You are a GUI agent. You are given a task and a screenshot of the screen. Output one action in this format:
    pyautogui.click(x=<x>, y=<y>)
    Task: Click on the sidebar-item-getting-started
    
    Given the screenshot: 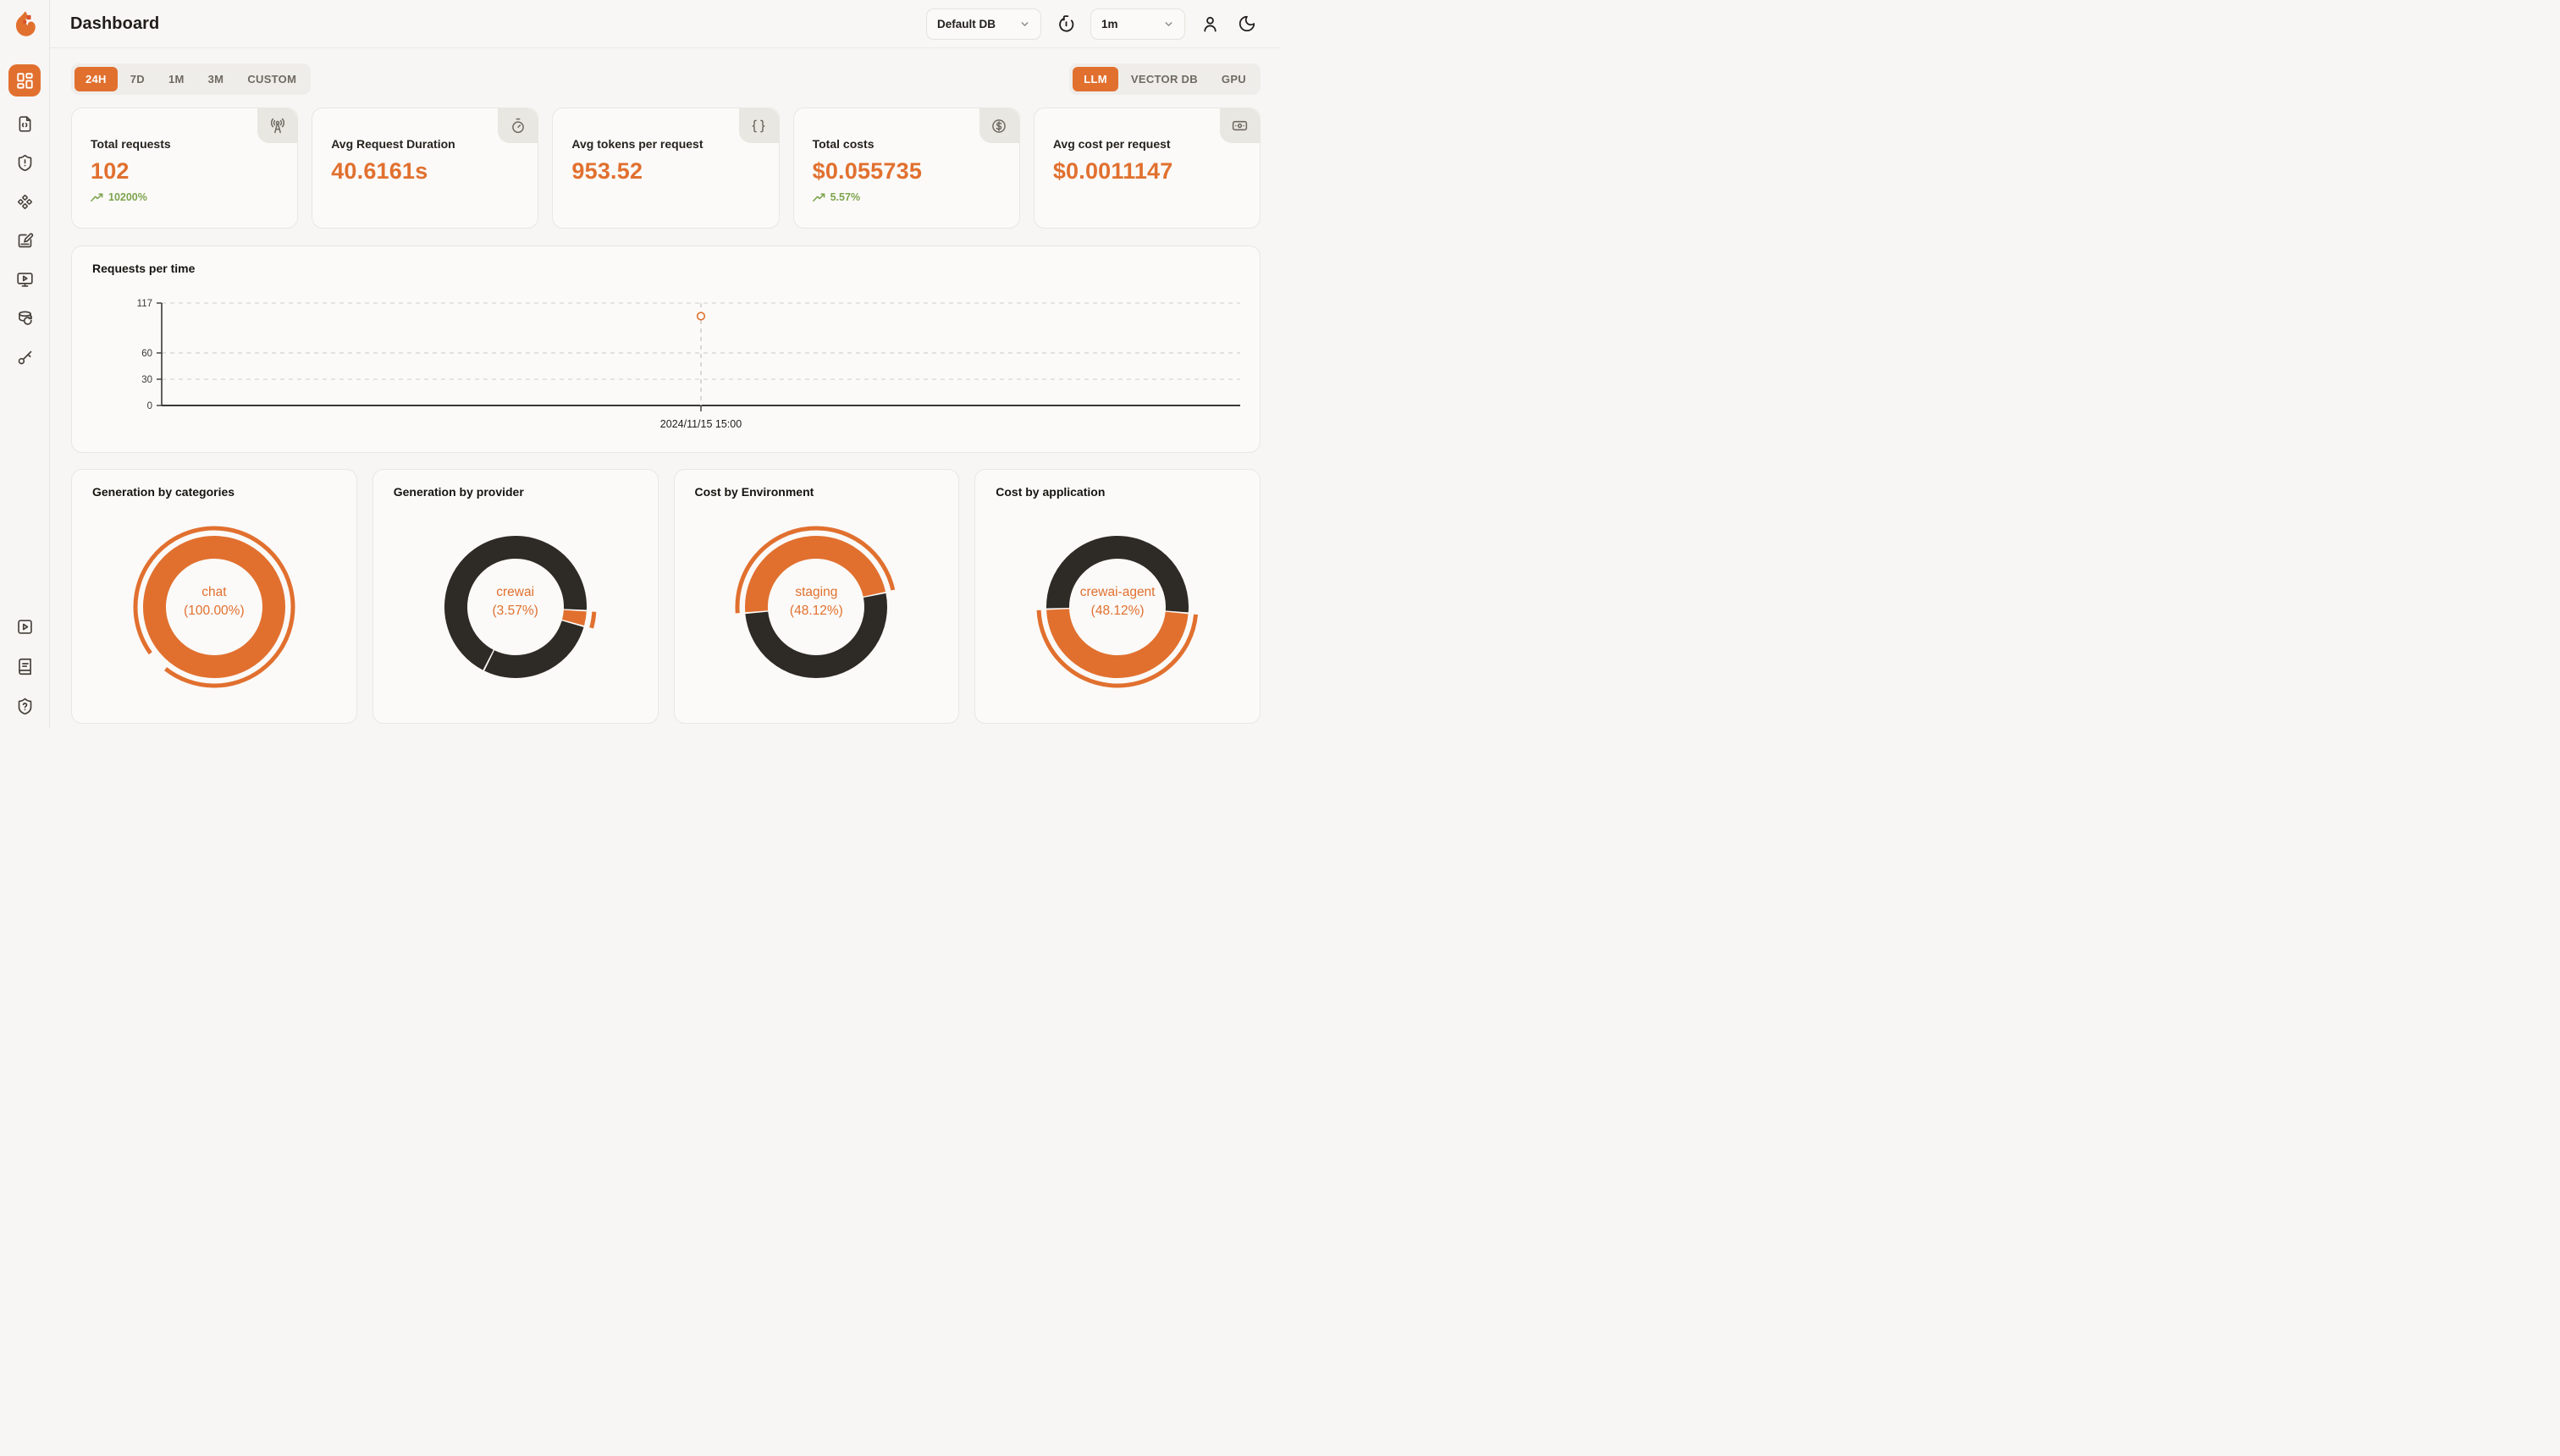 What is the action you would take?
    pyautogui.click(x=24, y=626)
    